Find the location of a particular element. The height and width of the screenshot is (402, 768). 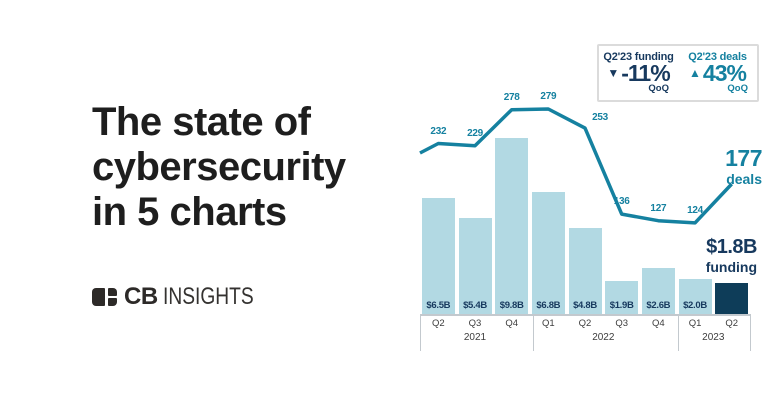

funding-bar: $6.8B is located at coordinates (548, 253).